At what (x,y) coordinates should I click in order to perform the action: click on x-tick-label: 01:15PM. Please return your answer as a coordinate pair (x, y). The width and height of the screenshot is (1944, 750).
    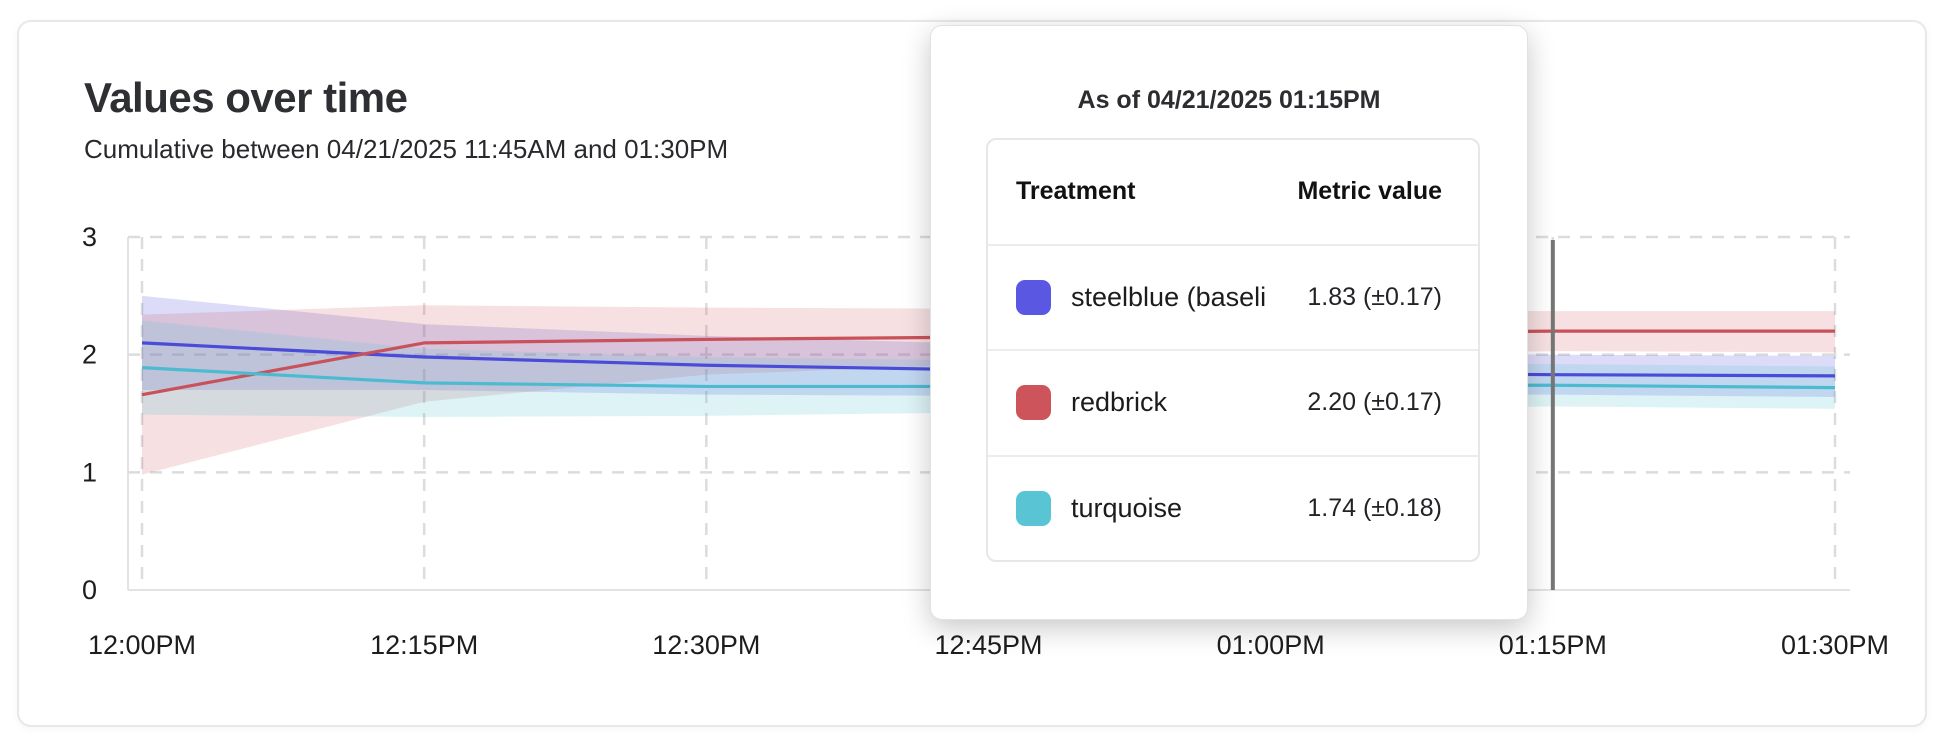
    Looking at the image, I should click on (1553, 645).